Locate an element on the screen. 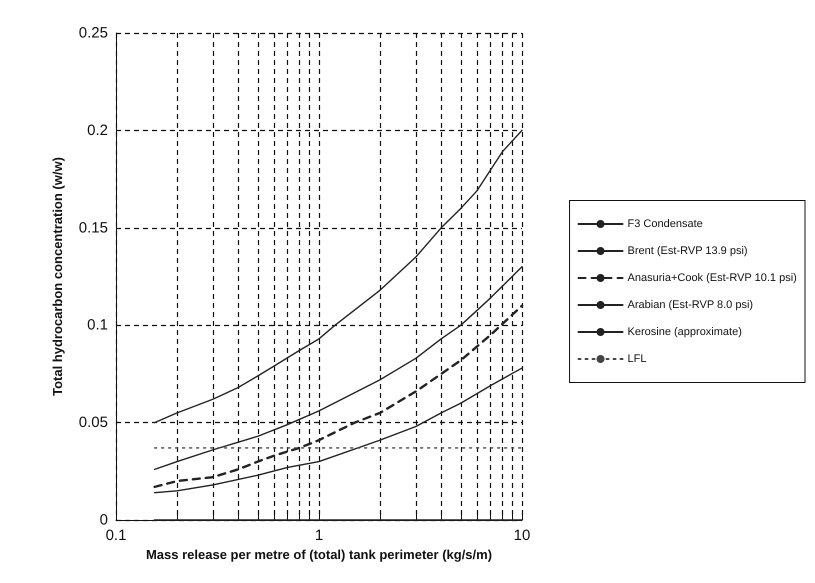  x-tick-label: 1 is located at coordinates (319, 535).